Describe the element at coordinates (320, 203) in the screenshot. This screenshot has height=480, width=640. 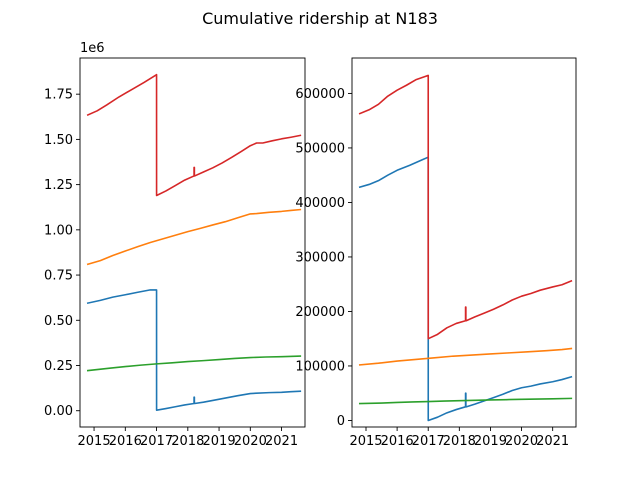
I see `y-tick-label: 400000` at that location.